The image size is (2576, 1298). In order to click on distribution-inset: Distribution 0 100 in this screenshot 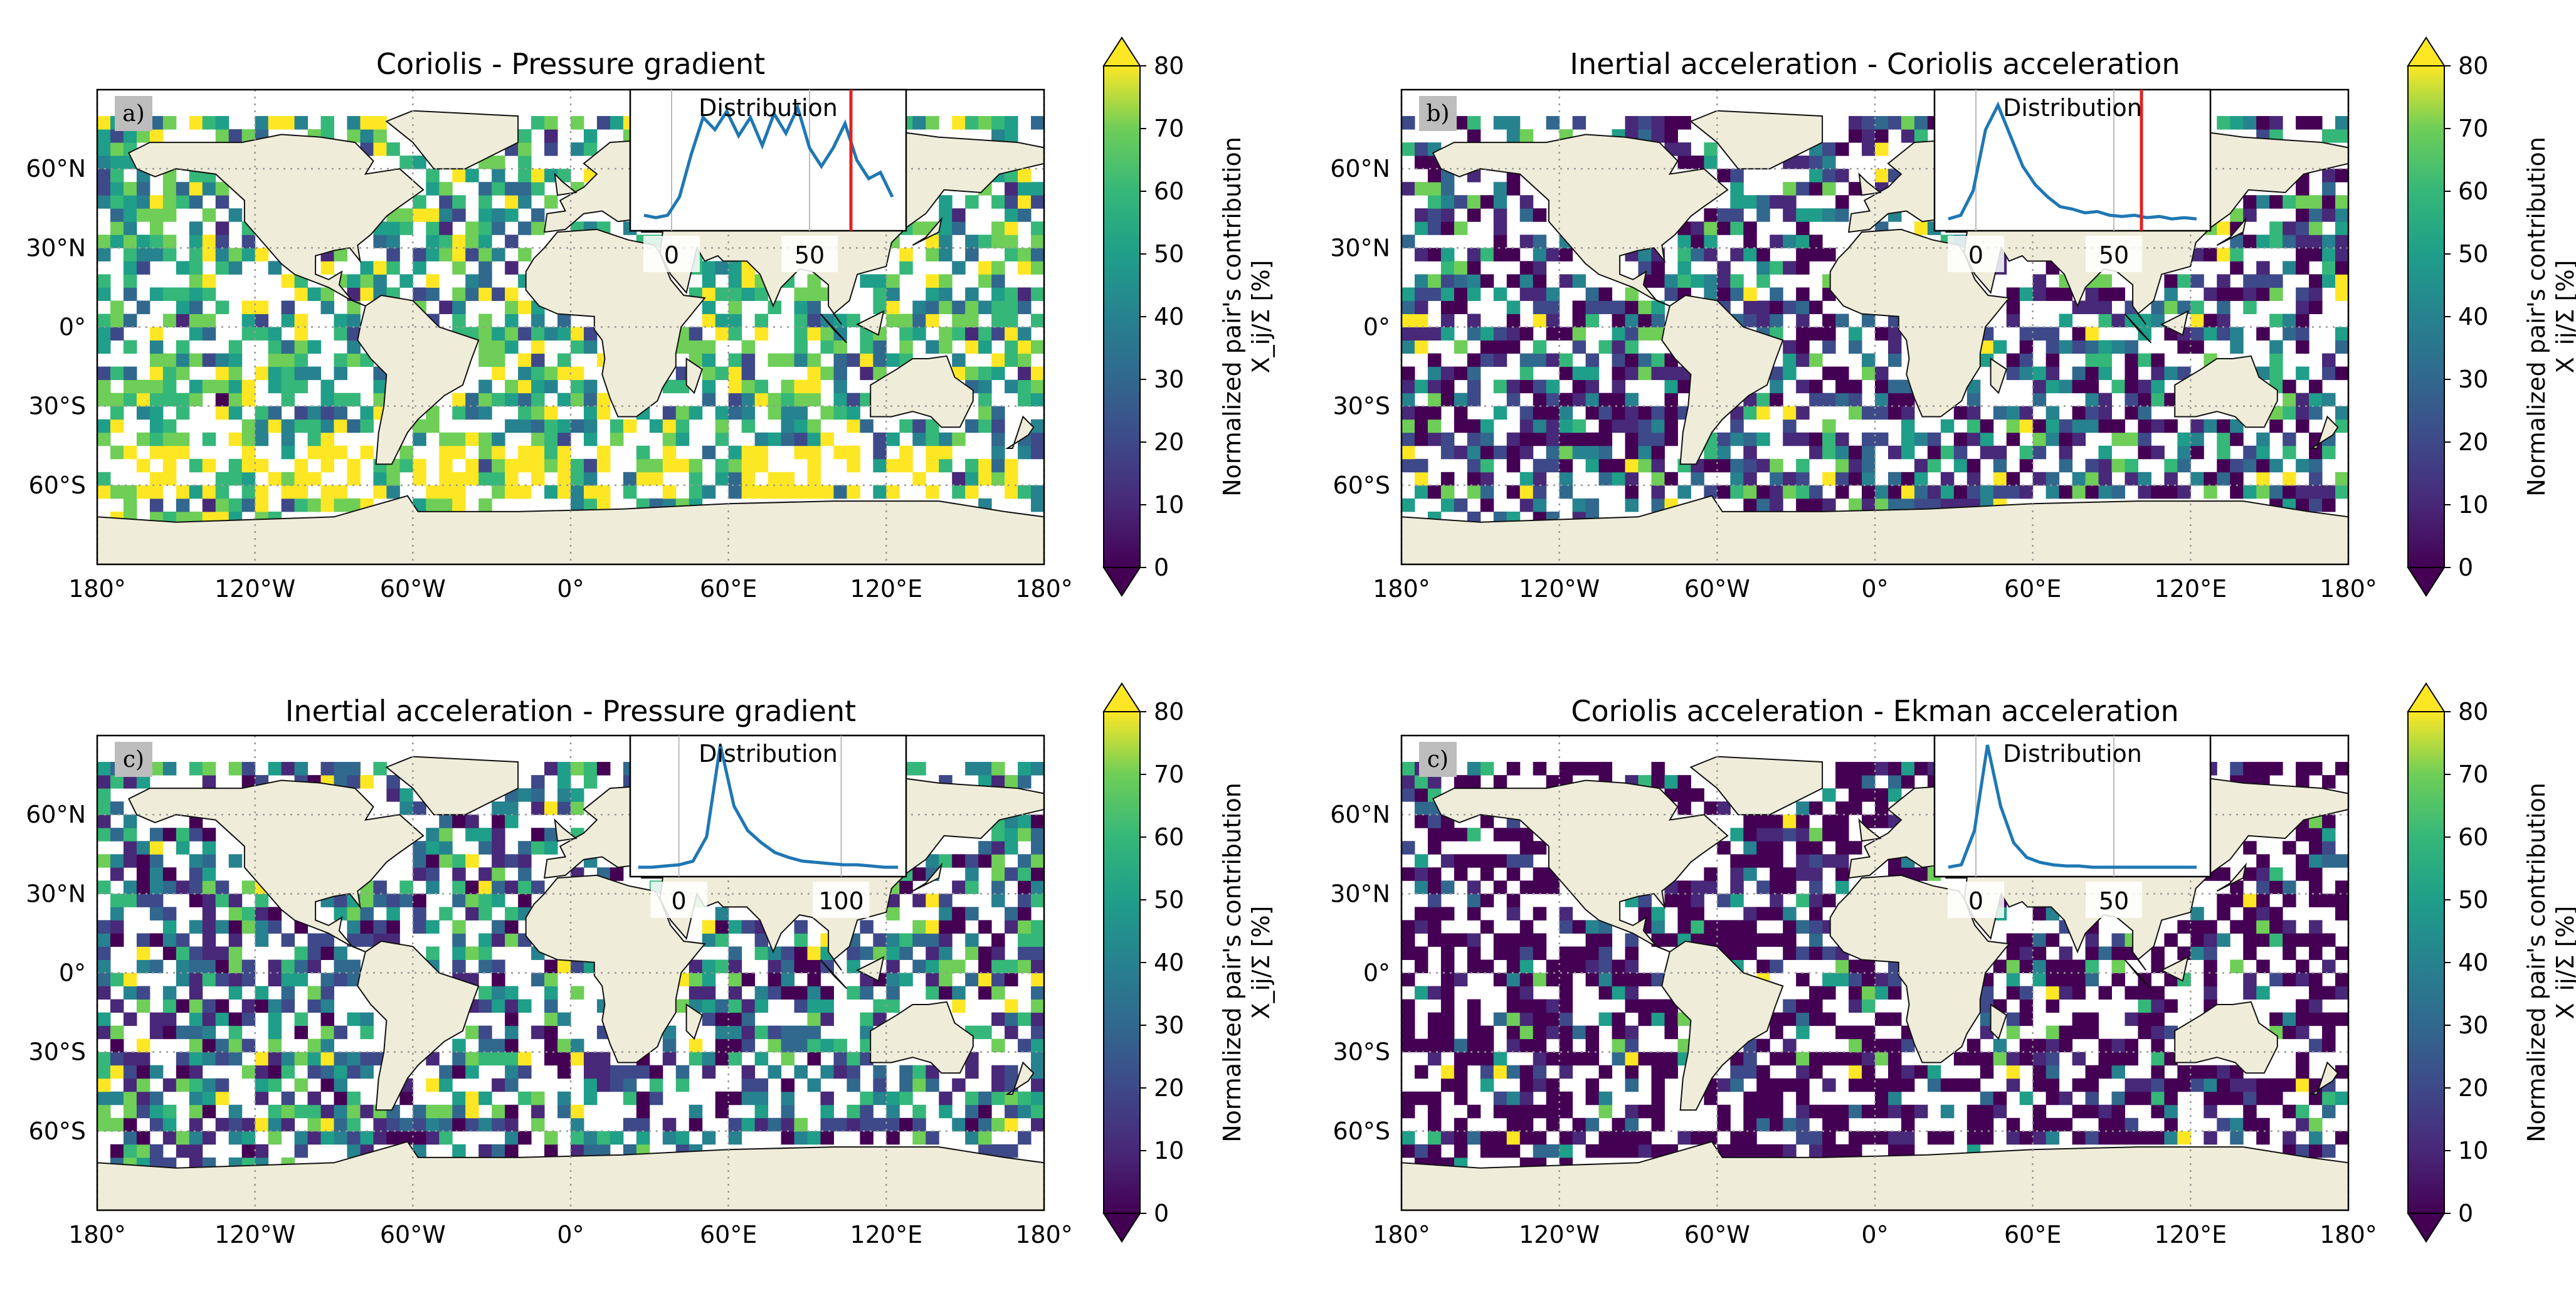, I will do `click(768, 826)`.